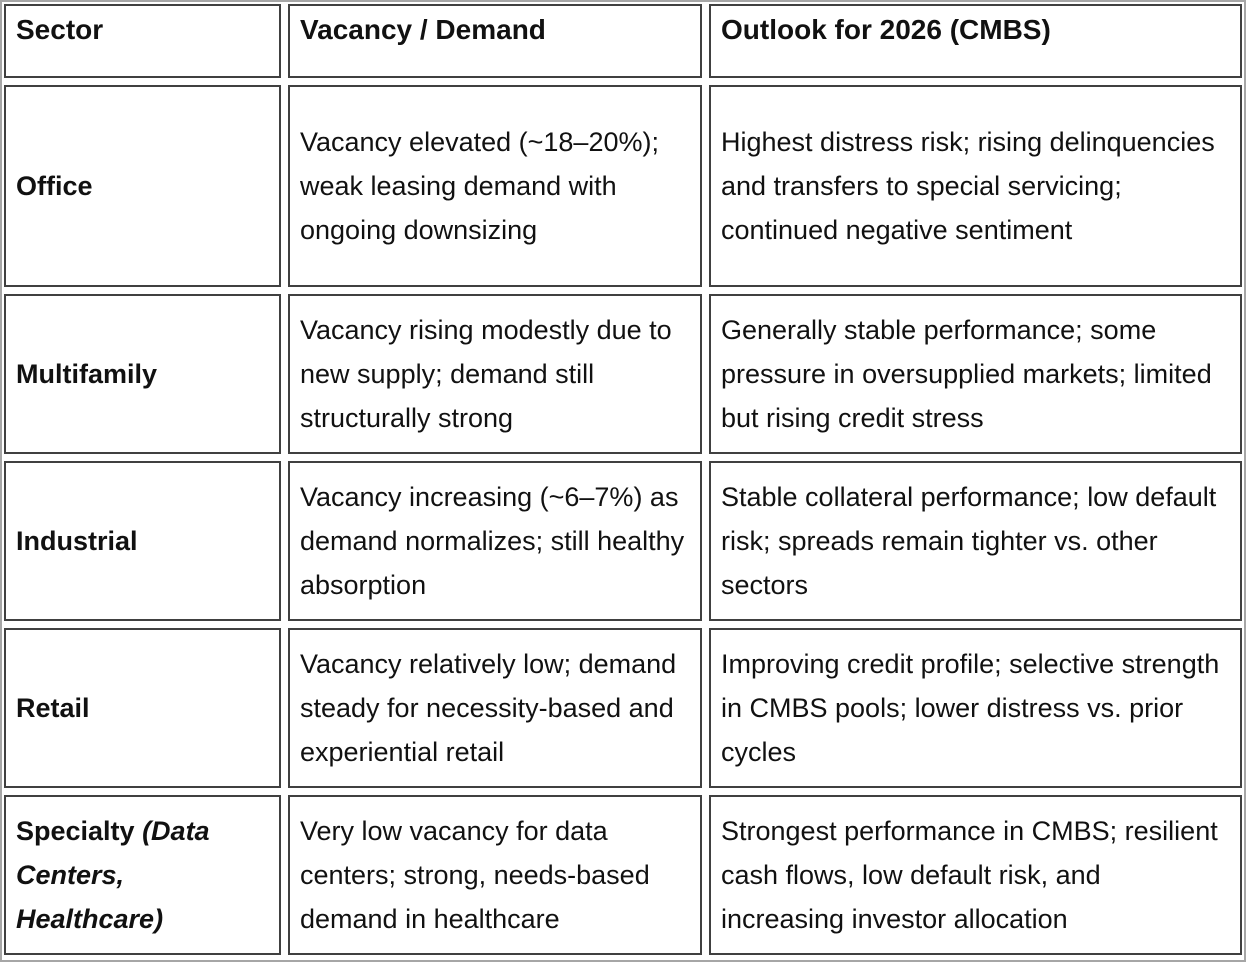 The width and height of the screenshot is (1246, 962). What do you see at coordinates (495, 41) in the screenshot?
I see `header-cell-vacancy-demand: Vacancy / Demand` at bounding box center [495, 41].